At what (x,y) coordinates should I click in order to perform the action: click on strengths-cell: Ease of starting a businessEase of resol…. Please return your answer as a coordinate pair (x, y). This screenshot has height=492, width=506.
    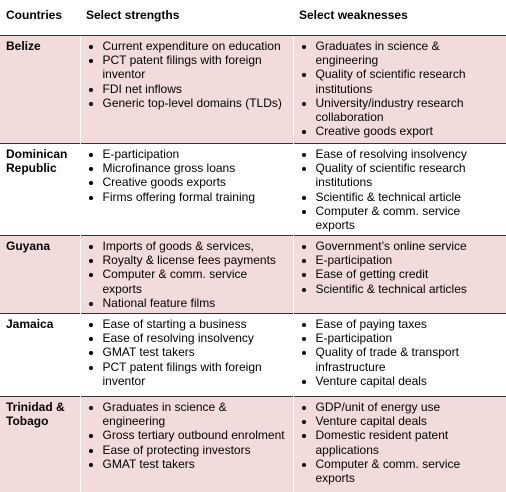
    Looking at the image, I should click on (186, 355).